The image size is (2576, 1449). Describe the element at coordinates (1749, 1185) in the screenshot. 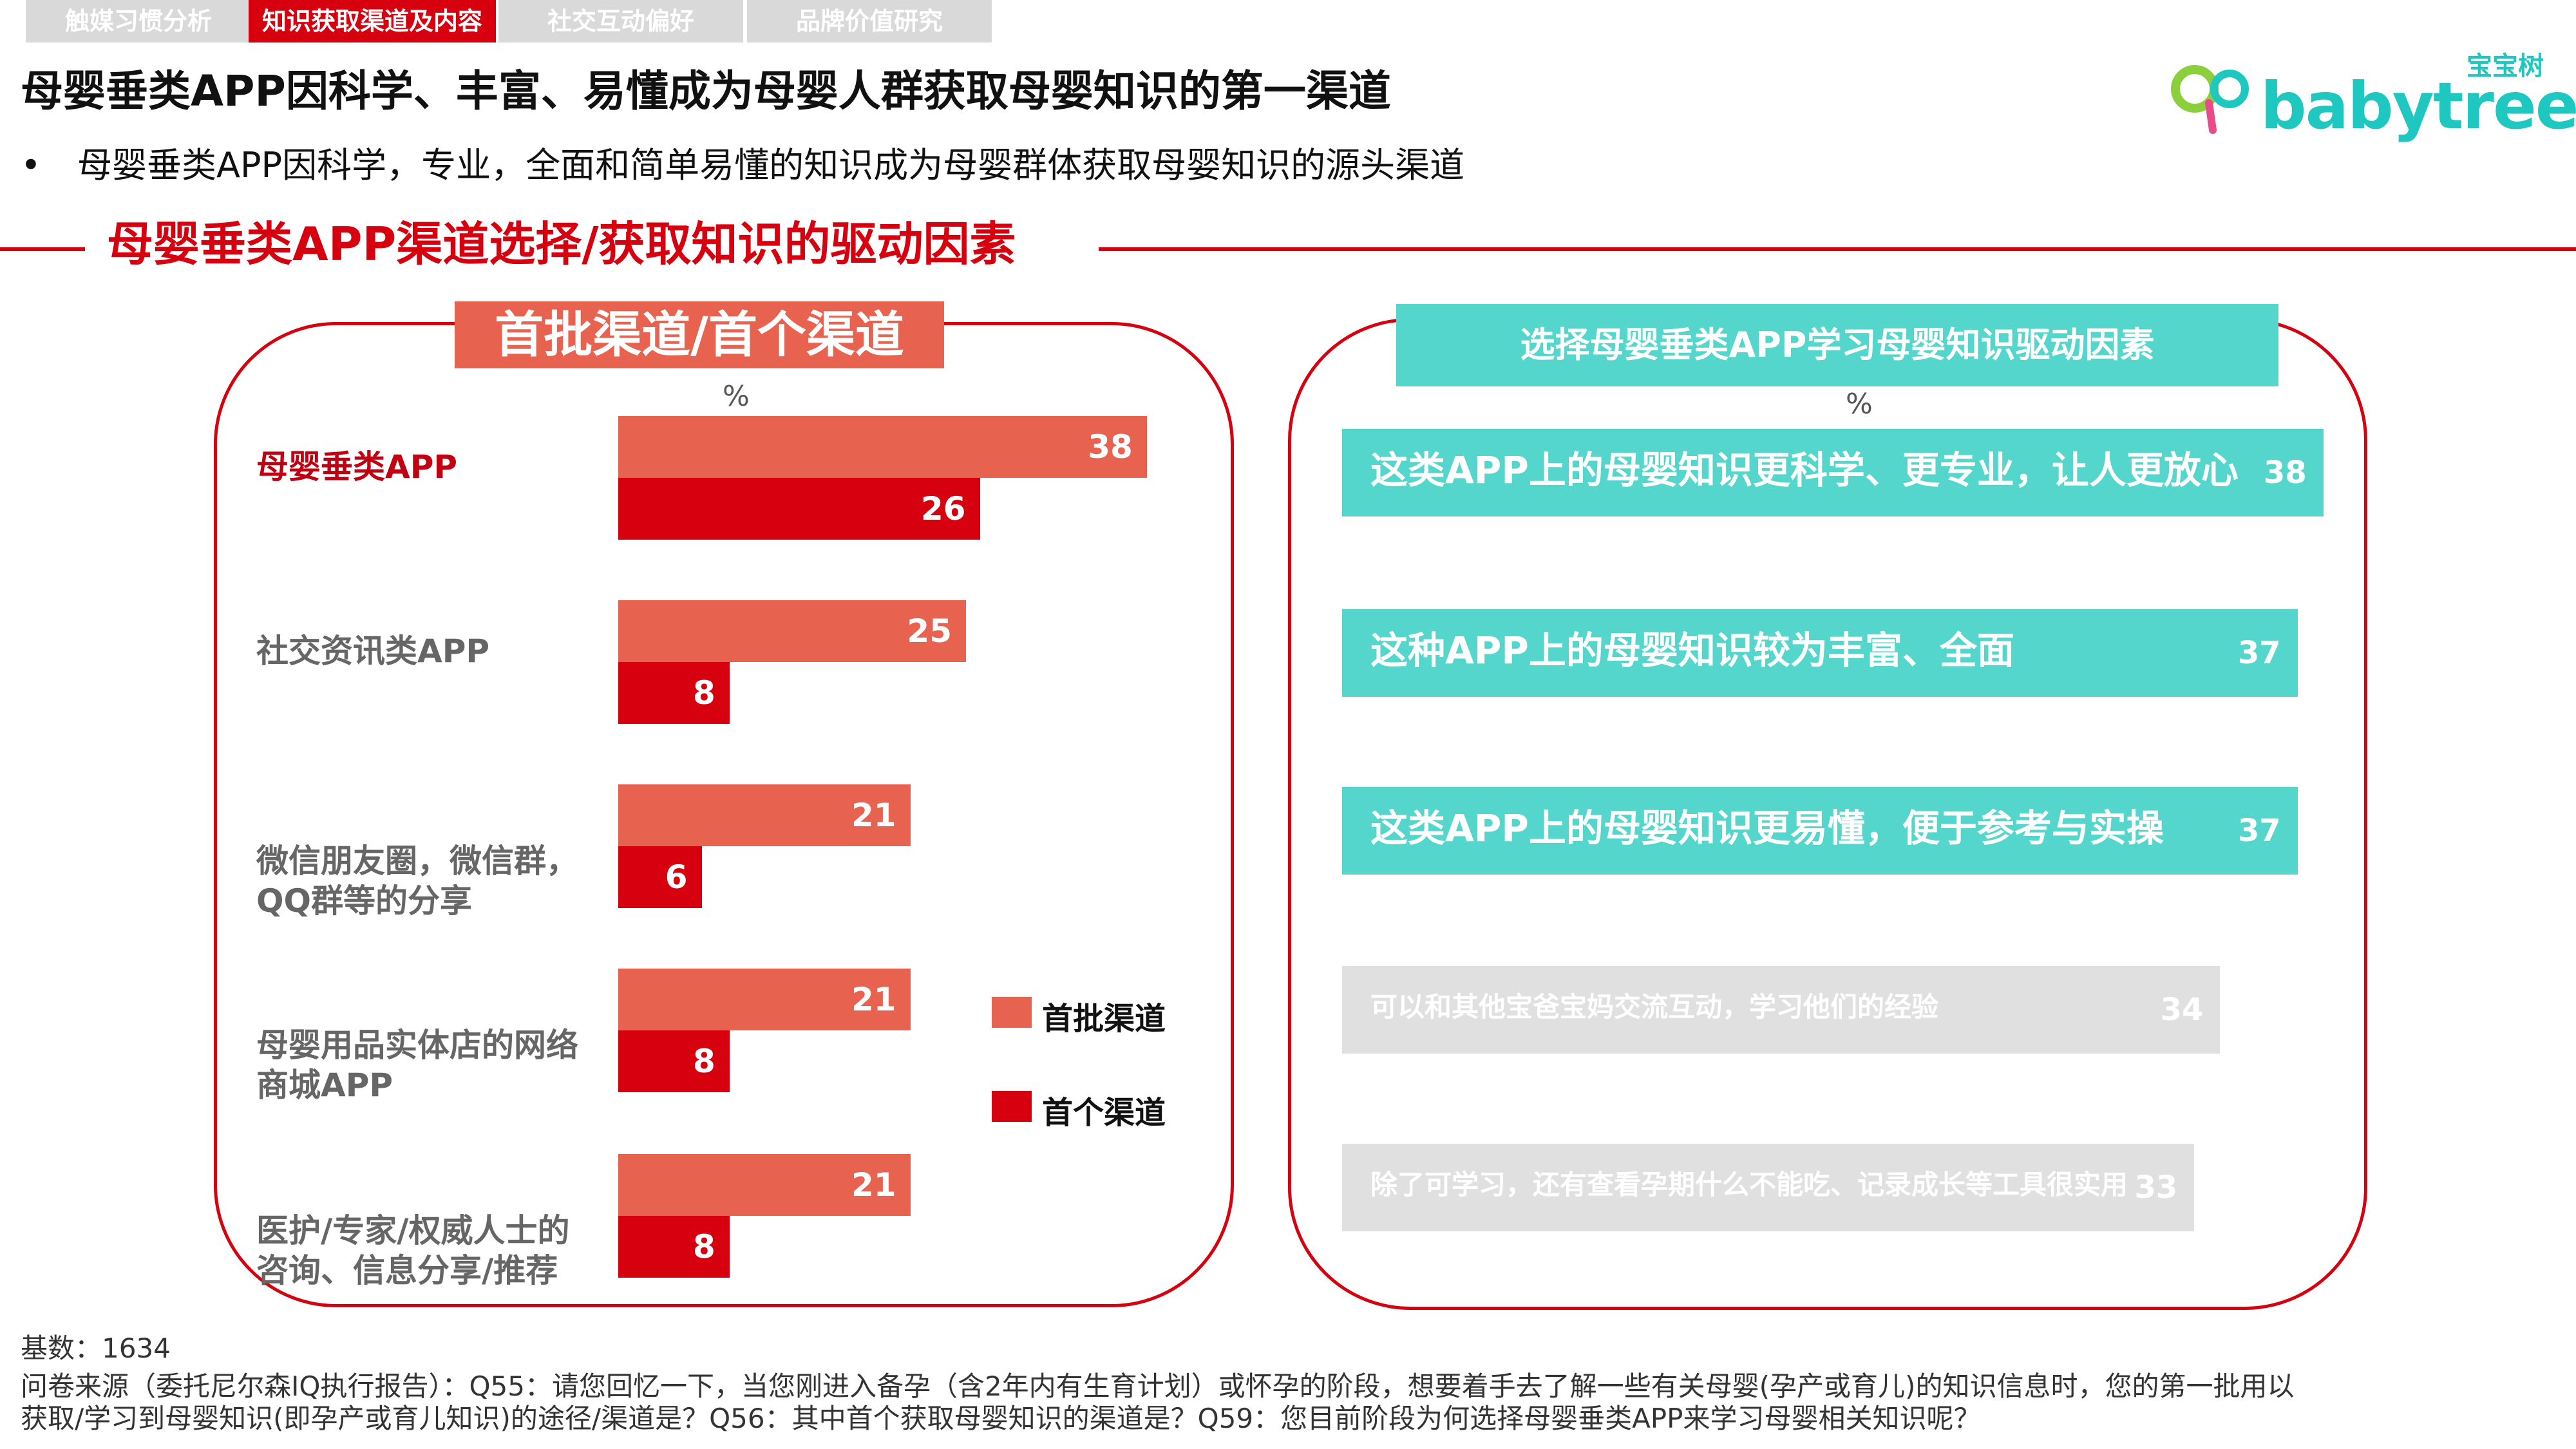

I see `driver-label: 除了可学习，还有查看孕期什么不能吃、记录成长等工具很实用` at that location.